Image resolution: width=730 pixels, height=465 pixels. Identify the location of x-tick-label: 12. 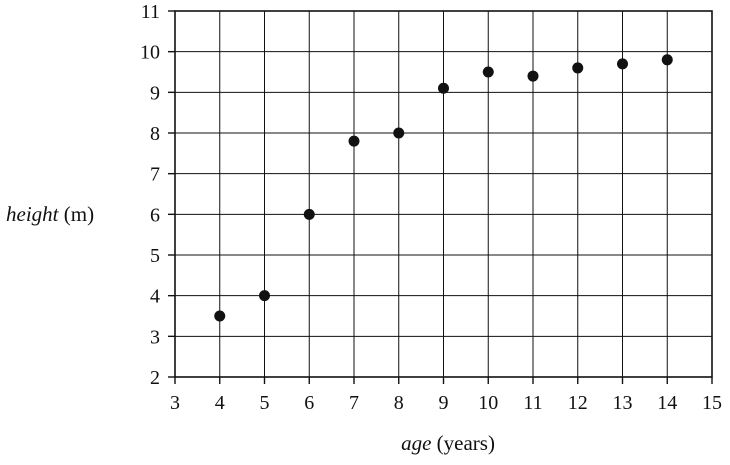
(578, 403).